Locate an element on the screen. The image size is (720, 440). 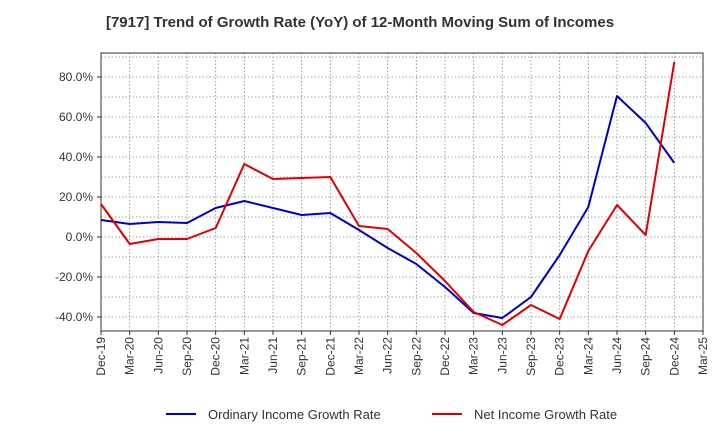
legend-label-1: Ordinary Income Growth Rate is located at coordinates (294, 414).